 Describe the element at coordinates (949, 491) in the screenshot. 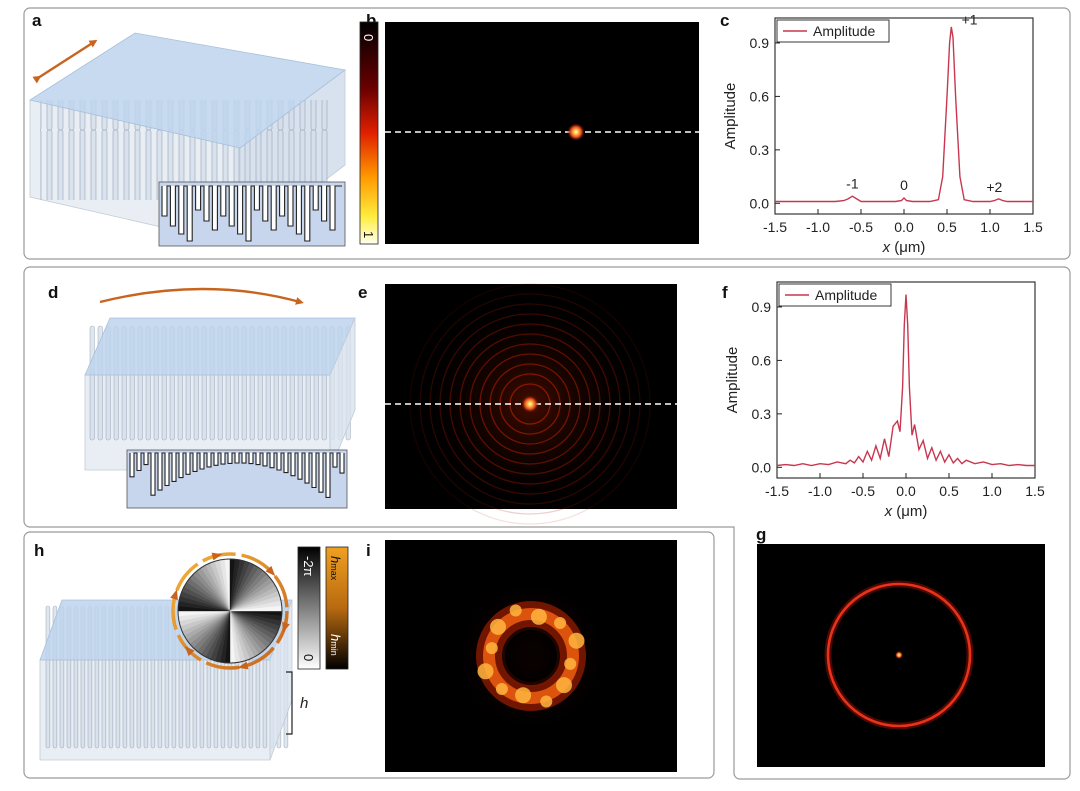

I see `x-tick-label-f: 0.5` at that location.